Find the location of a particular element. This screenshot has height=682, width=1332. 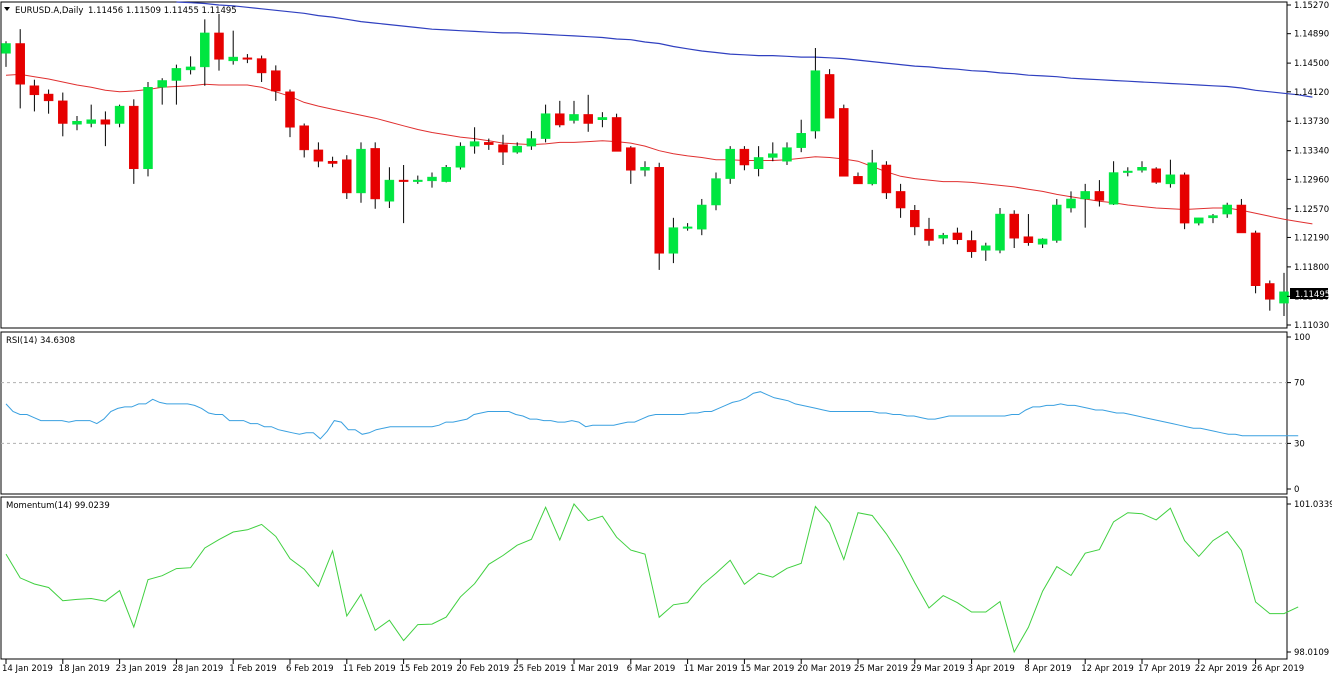

ohlc-readout: 1.11456 1.11509 1.11455 1.11495 is located at coordinates (162, 11).